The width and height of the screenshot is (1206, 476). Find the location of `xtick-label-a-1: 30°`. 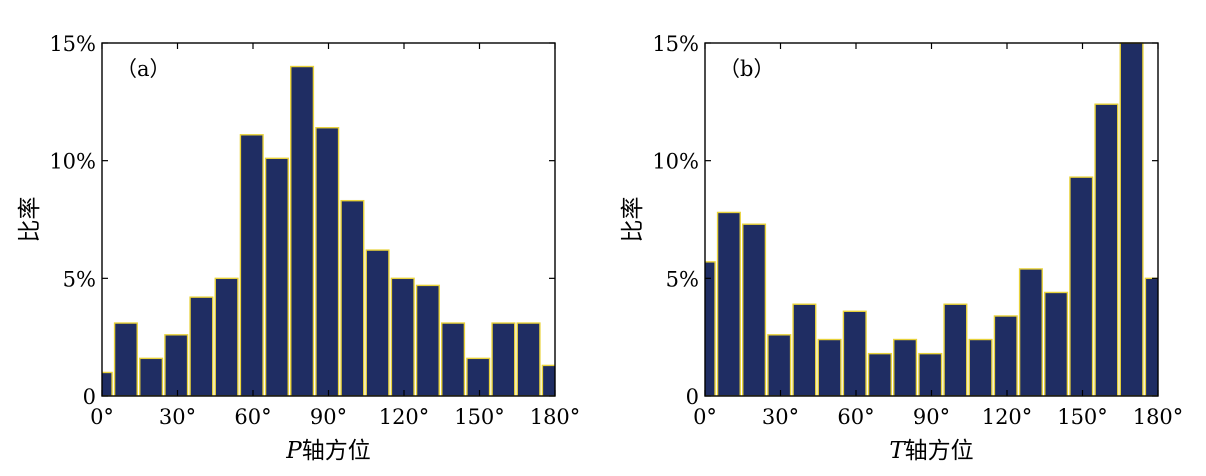

xtick-label-a-1: 30° is located at coordinates (177, 417).